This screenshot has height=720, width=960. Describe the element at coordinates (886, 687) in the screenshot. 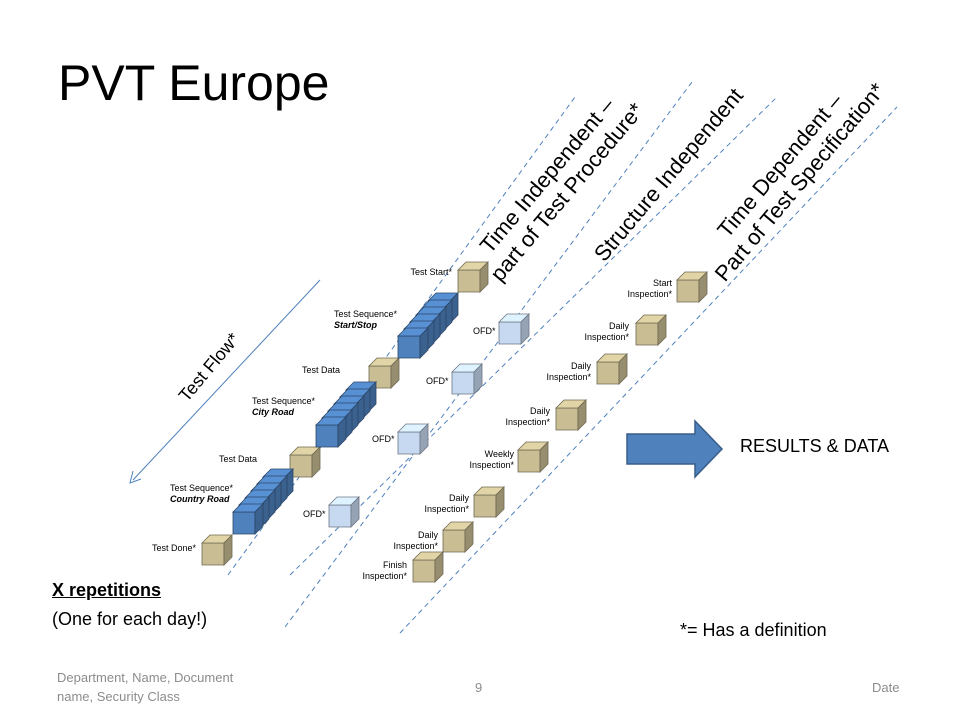

I see `footer-date: Date` at that location.